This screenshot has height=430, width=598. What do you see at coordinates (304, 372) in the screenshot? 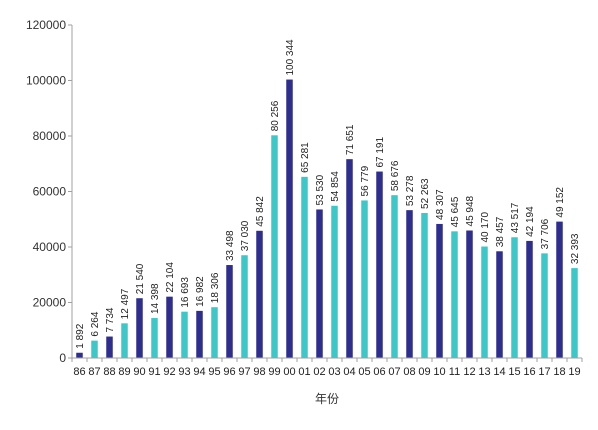
I see `x-tick-label: 01` at bounding box center [304, 372].